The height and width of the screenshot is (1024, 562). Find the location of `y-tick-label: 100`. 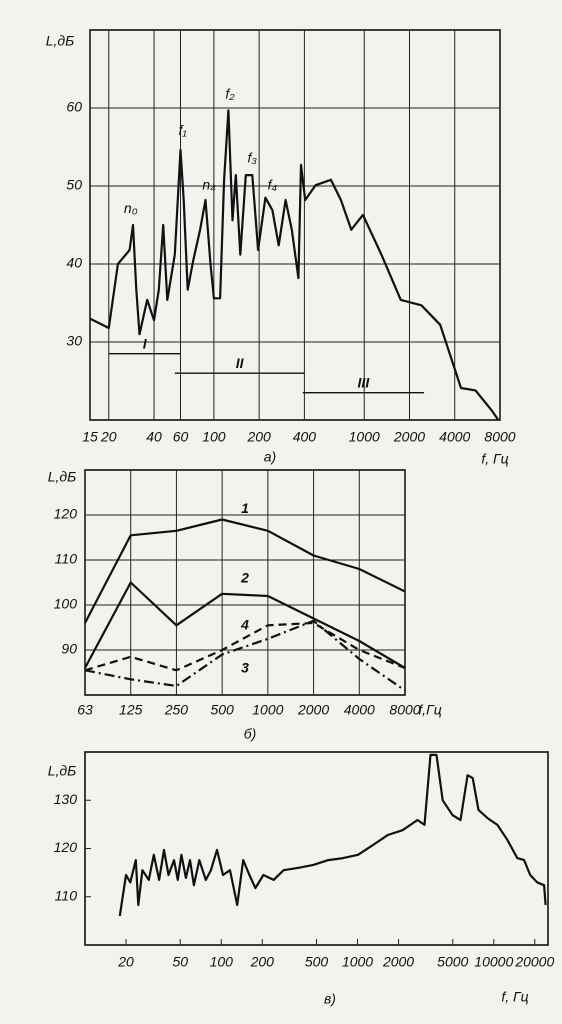

y-tick-label: 100 is located at coordinates (66, 604).